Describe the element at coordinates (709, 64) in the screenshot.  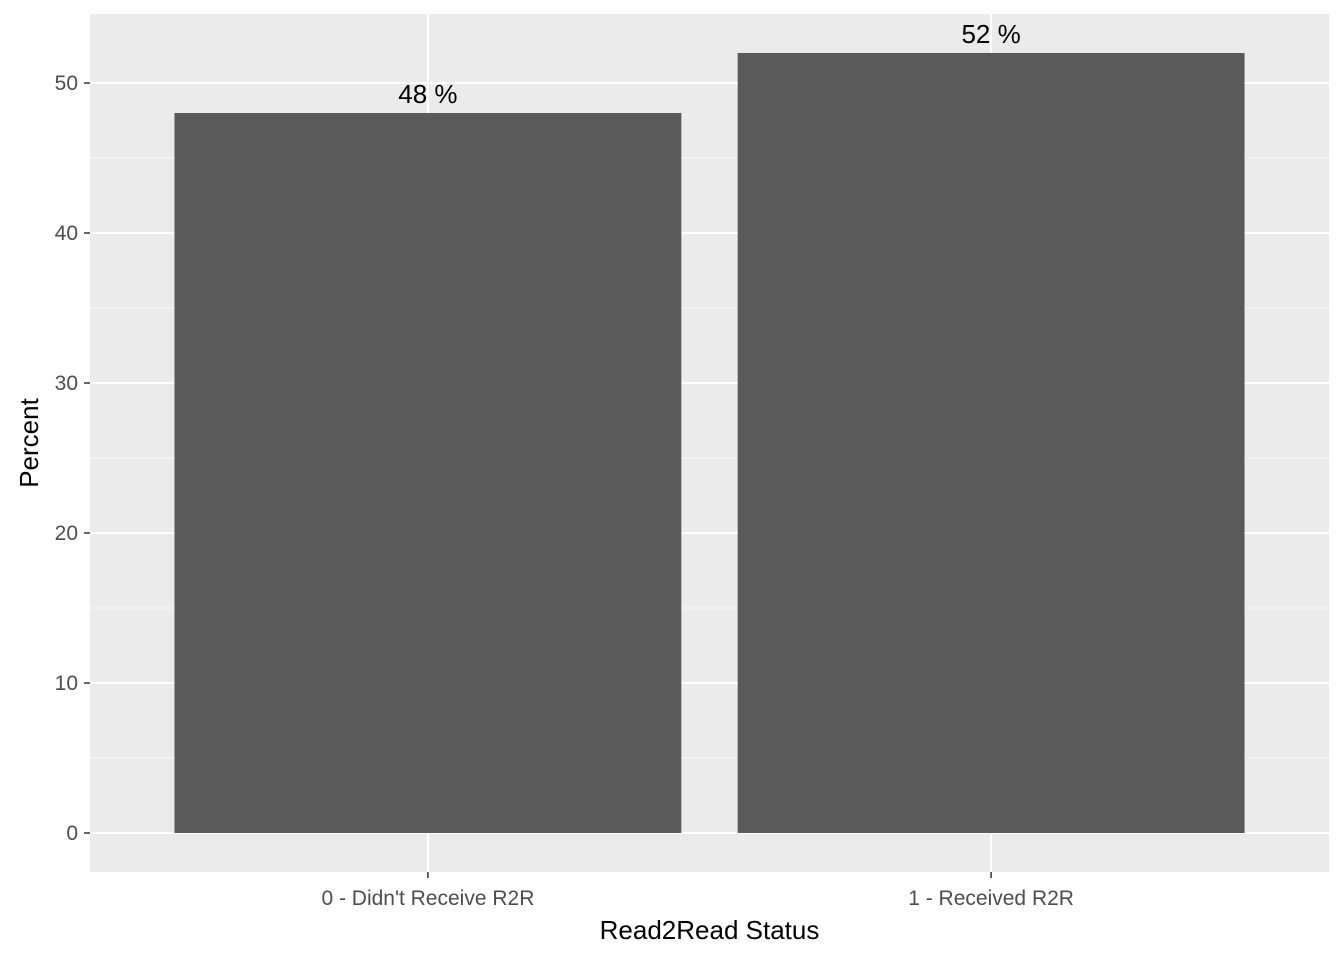
I see `data-labels: 48 % 52 %` at that location.